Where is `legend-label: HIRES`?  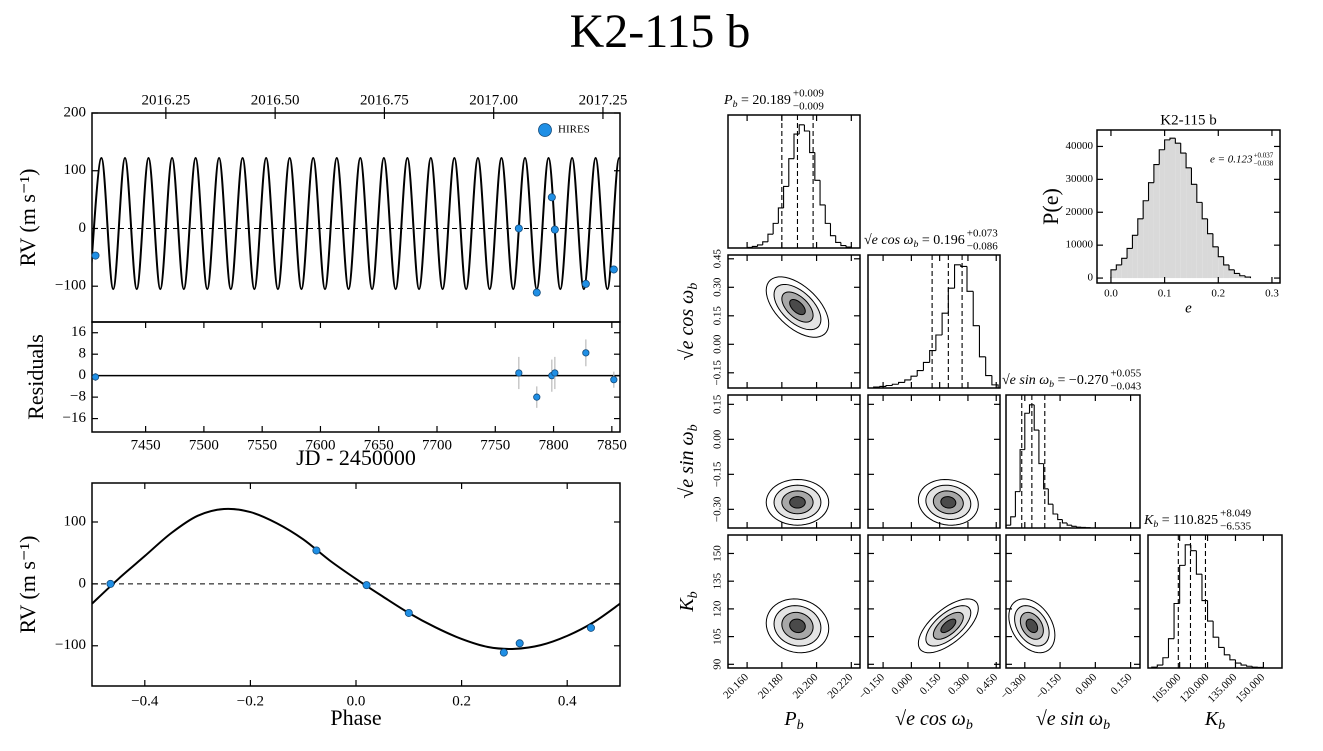
legend-label: HIRES is located at coordinates (574, 130).